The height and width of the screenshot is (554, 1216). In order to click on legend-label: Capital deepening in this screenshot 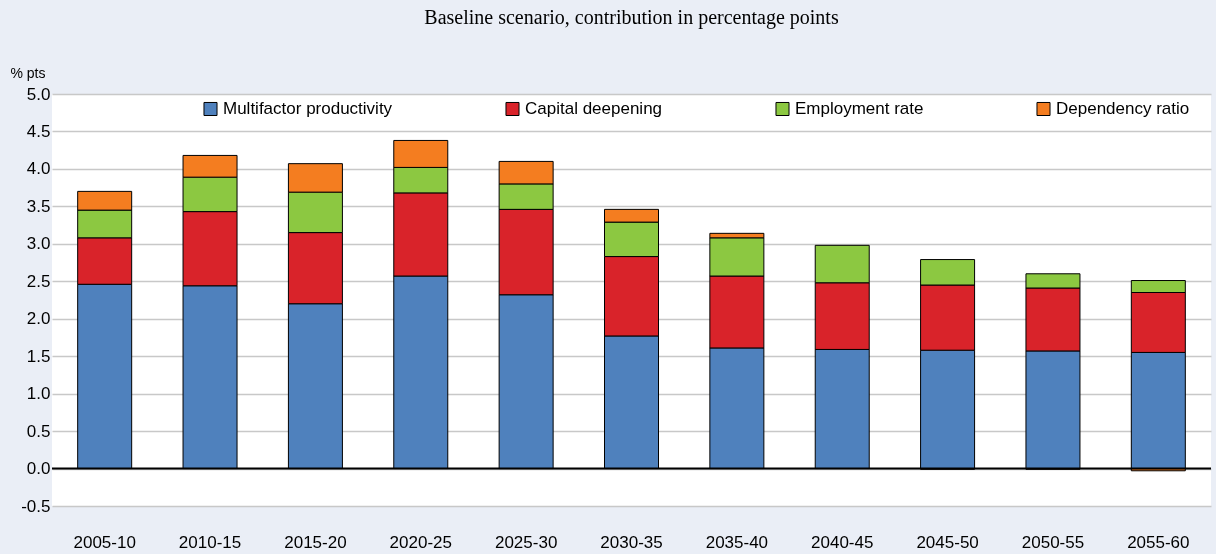, I will do `click(594, 108)`.